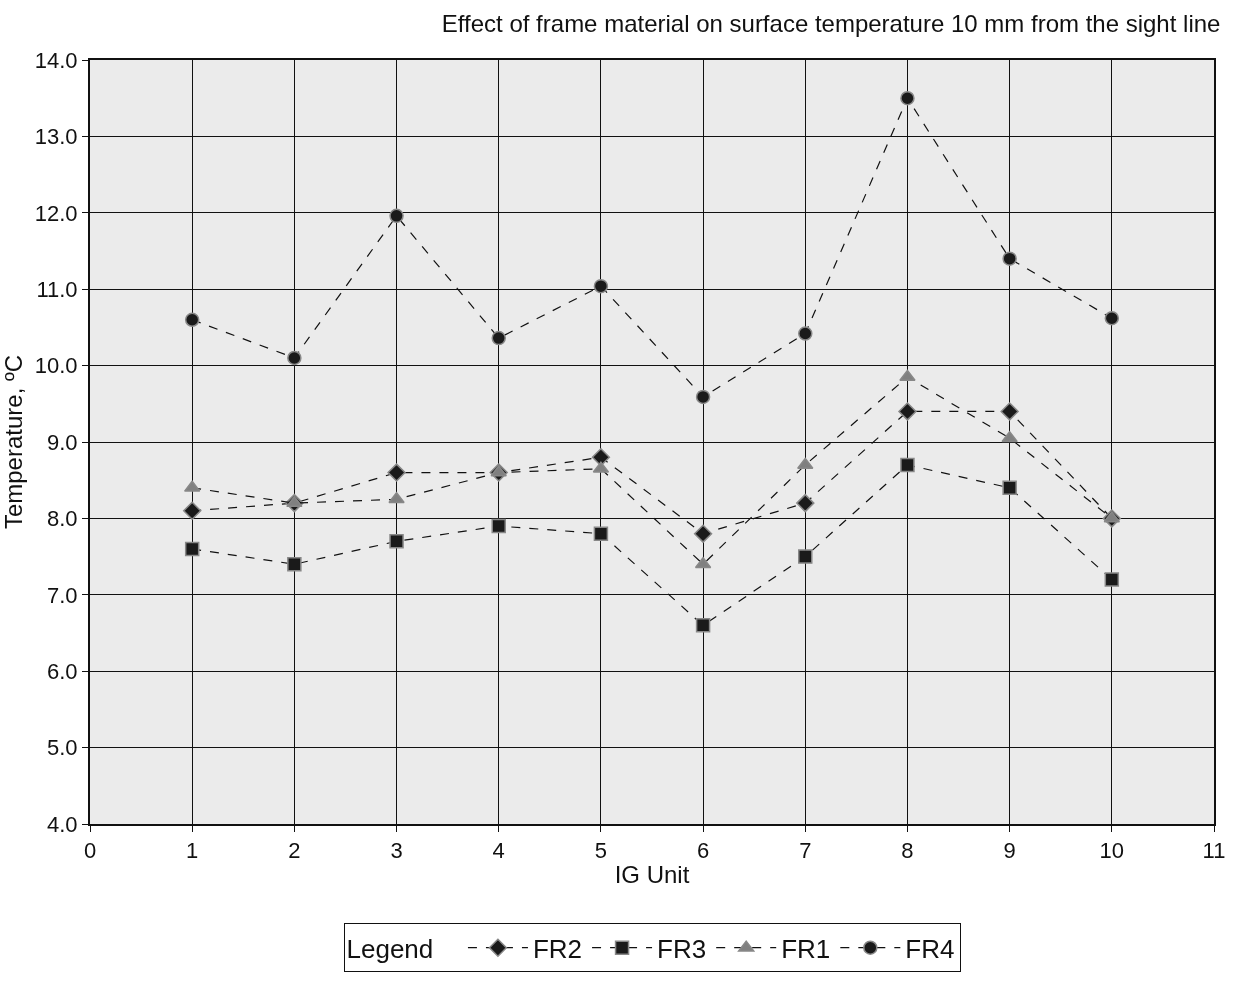 The width and height of the screenshot is (1239, 984). What do you see at coordinates (652, 875) in the screenshot?
I see `x-axis-title: IG Unit` at bounding box center [652, 875].